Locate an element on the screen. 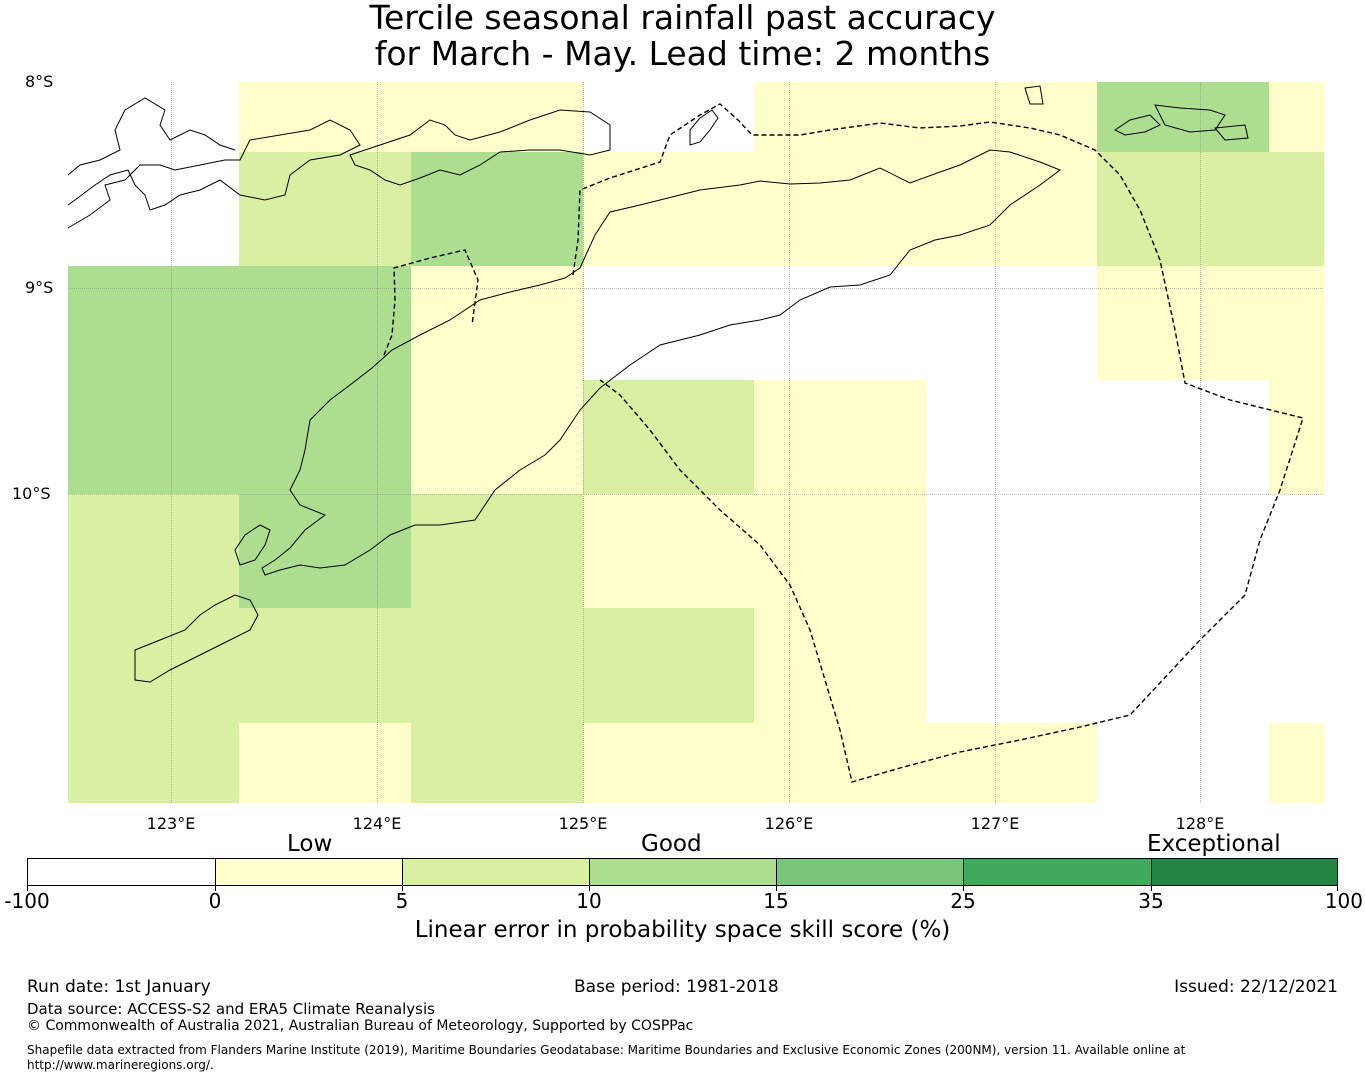  longitude-label-127e: 127°E is located at coordinates (995, 823).